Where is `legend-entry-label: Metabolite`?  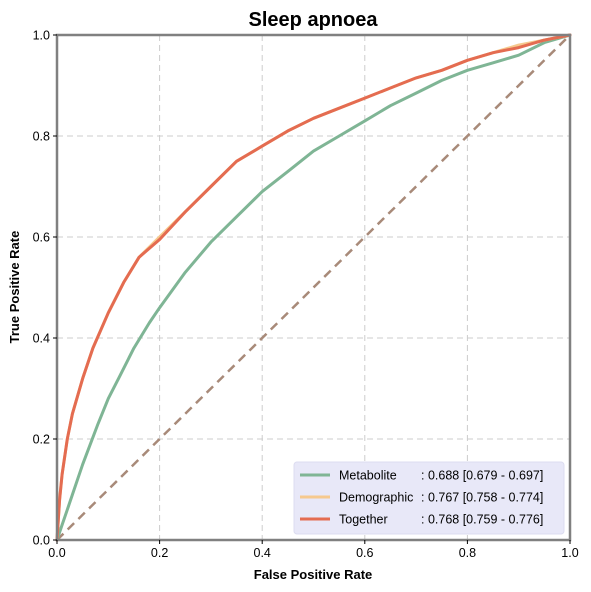
legend-entry-label: Metabolite is located at coordinates (376, 476).